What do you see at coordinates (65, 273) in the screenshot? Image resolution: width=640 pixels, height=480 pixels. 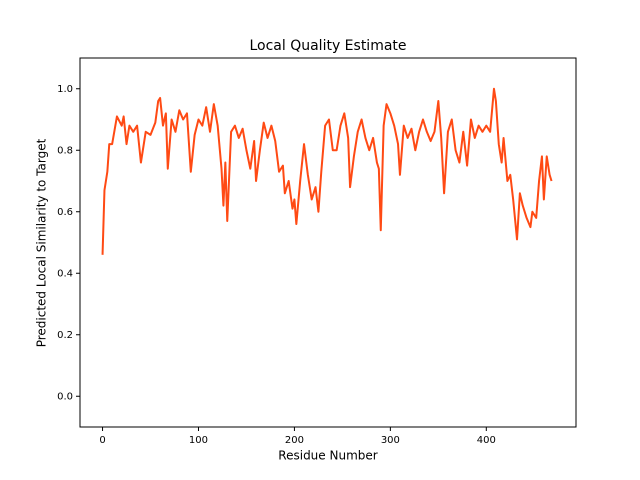 I see `y-tick-label: 0.4` at bounding box center [65, 273].